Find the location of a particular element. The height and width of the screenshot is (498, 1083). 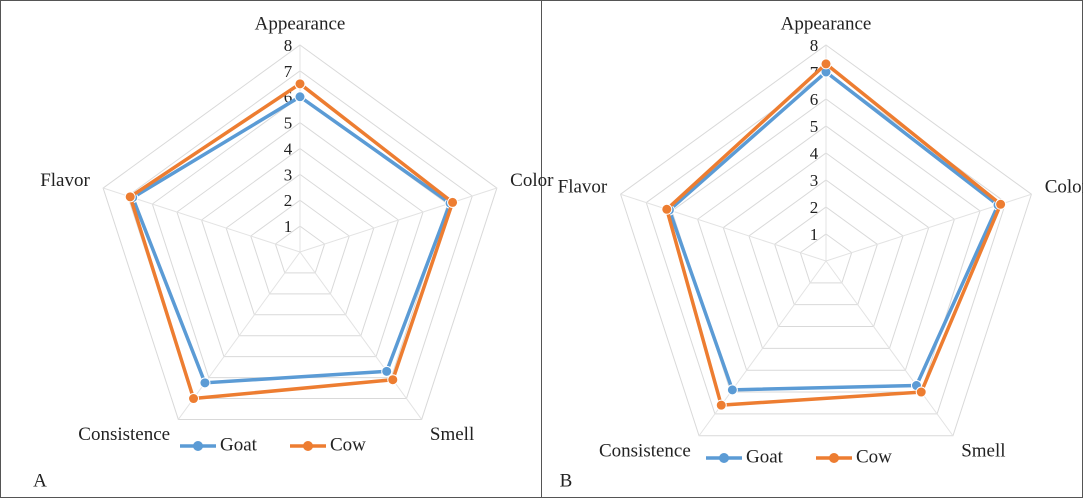

panel-label: B is located at coordinates (566, 480).